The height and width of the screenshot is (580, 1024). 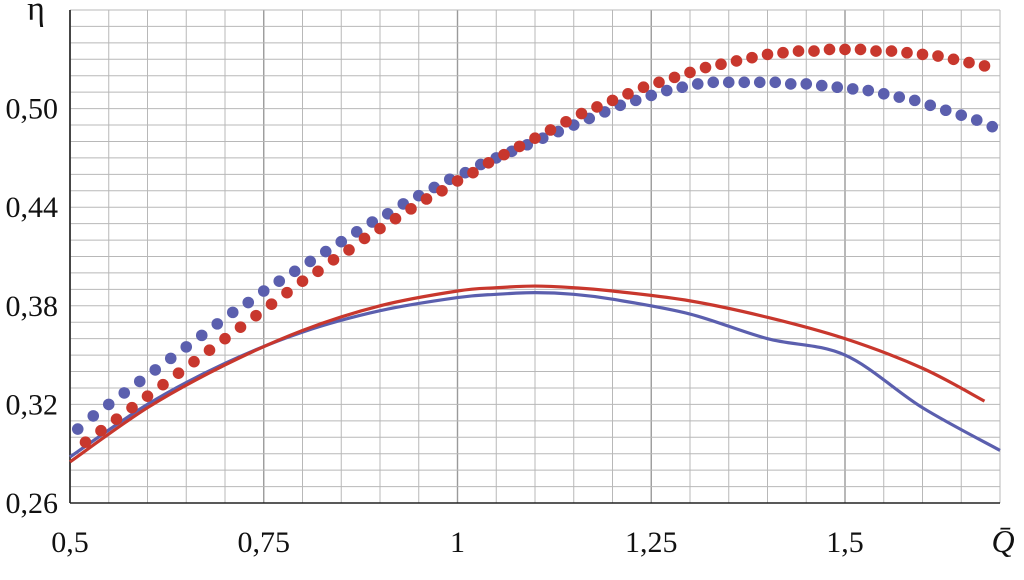 What do you see at coordinates (32, 404) in the screenshot?
I see `y-tick-label: 0,32` at bounding box center [32, 404].